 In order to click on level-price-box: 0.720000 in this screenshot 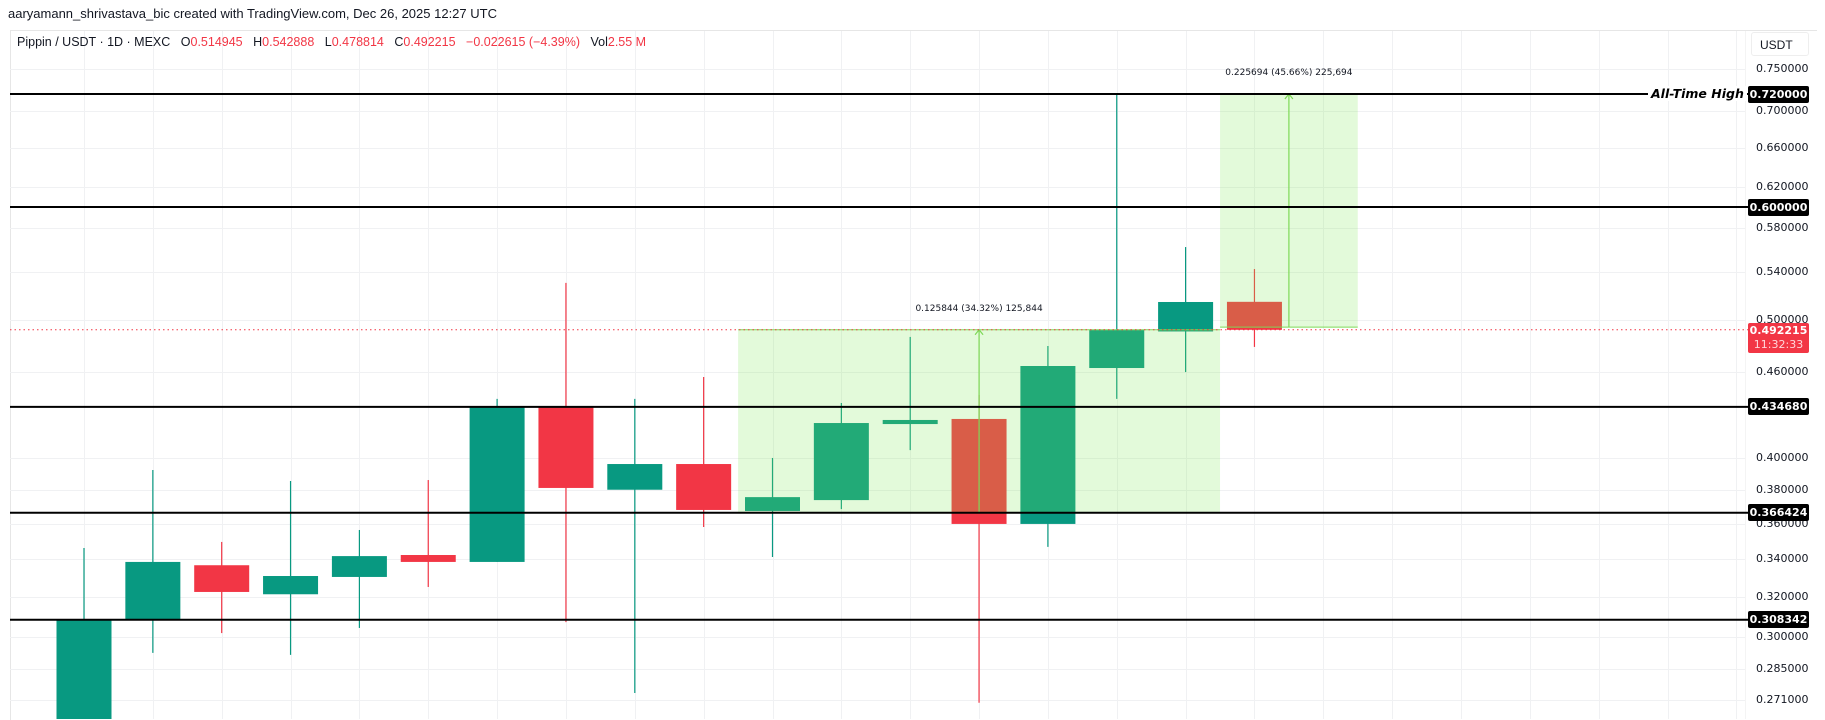, I will do `click(1778, 94)`.